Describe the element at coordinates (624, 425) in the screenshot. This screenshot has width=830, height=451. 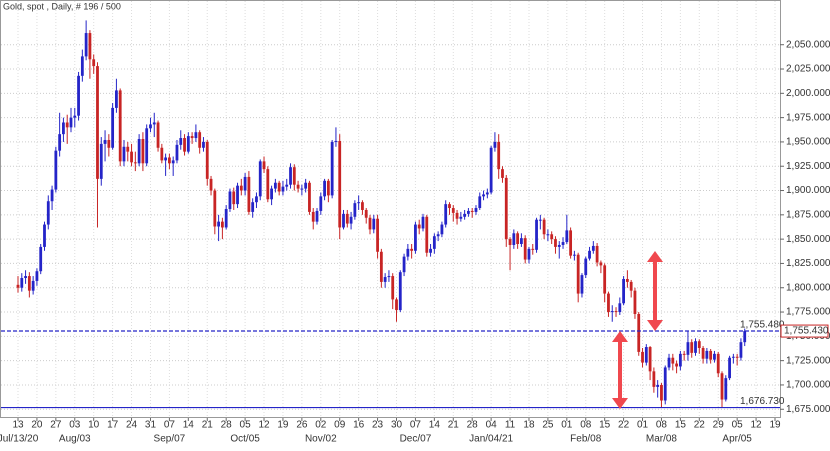
I see `x-tick-label: 22` at that location.